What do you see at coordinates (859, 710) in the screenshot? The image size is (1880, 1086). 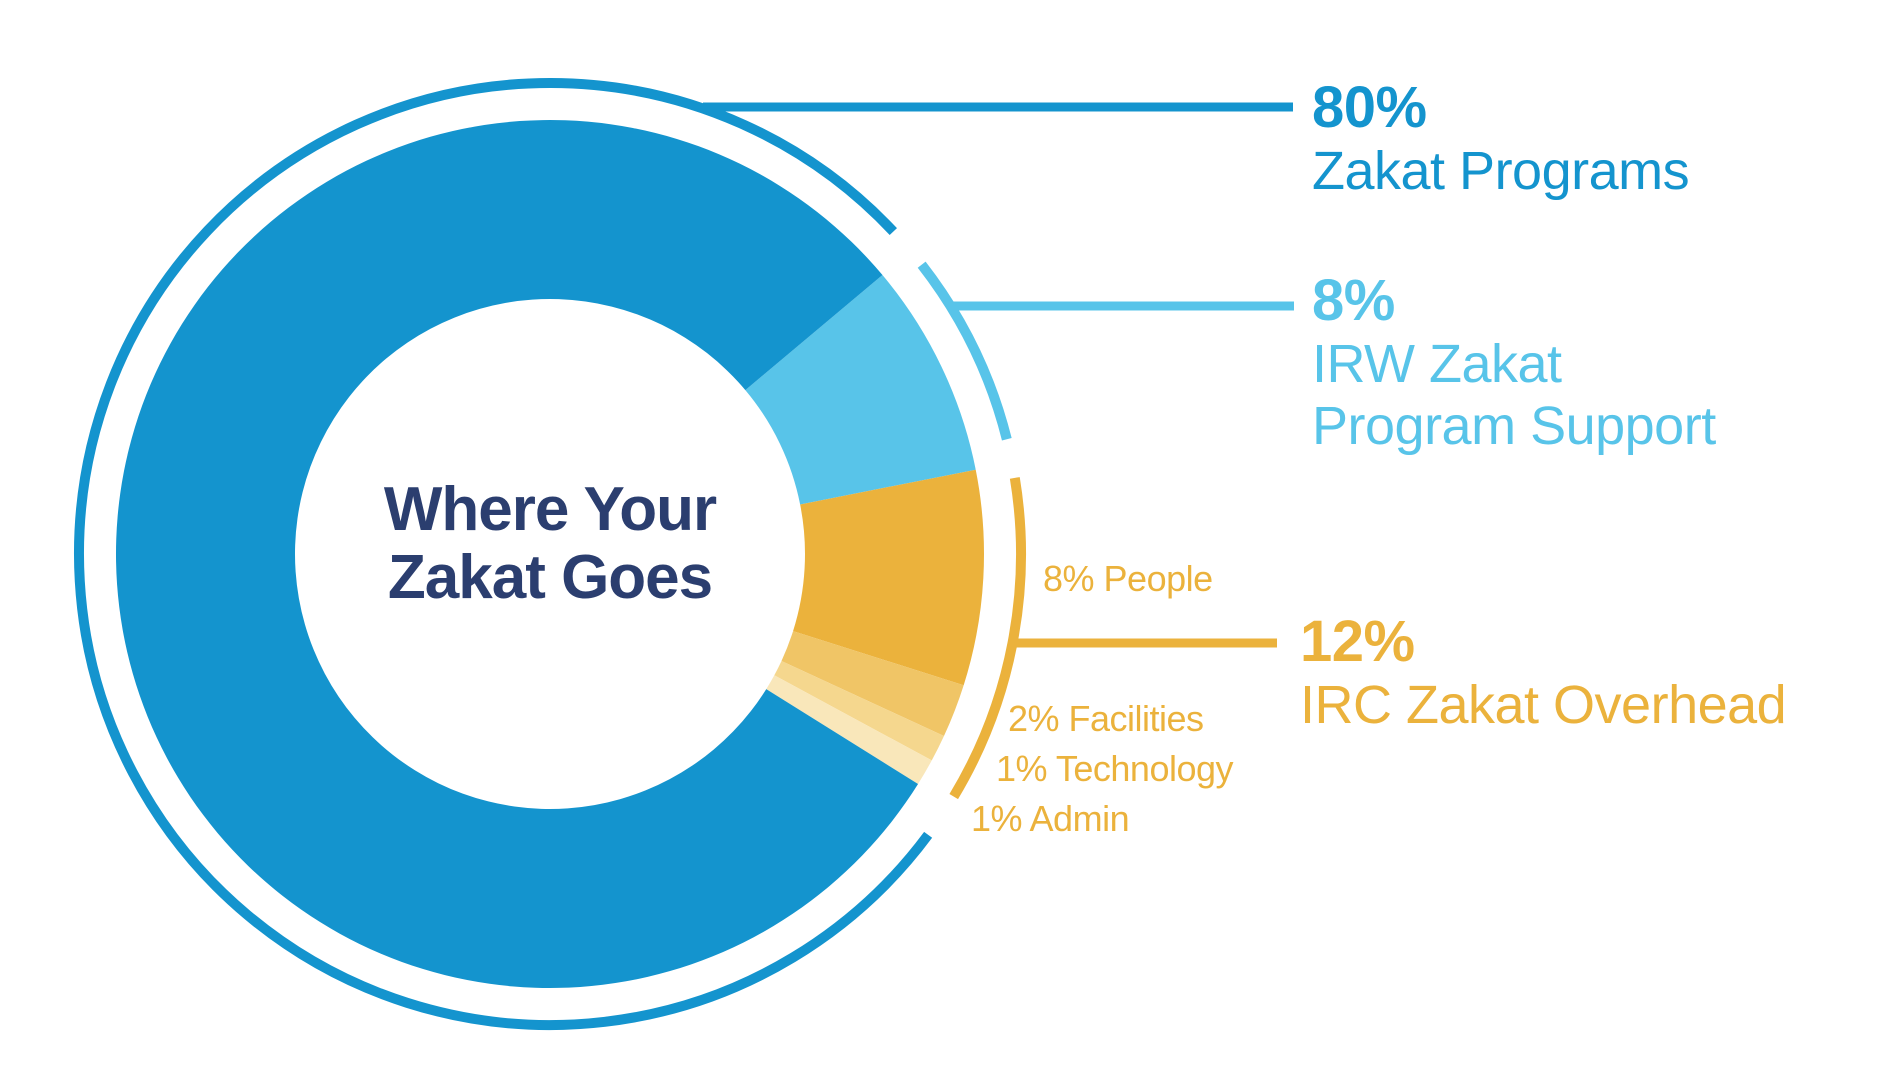 I see `donut-wedge-1-technology` at bounding box center [859, 710].